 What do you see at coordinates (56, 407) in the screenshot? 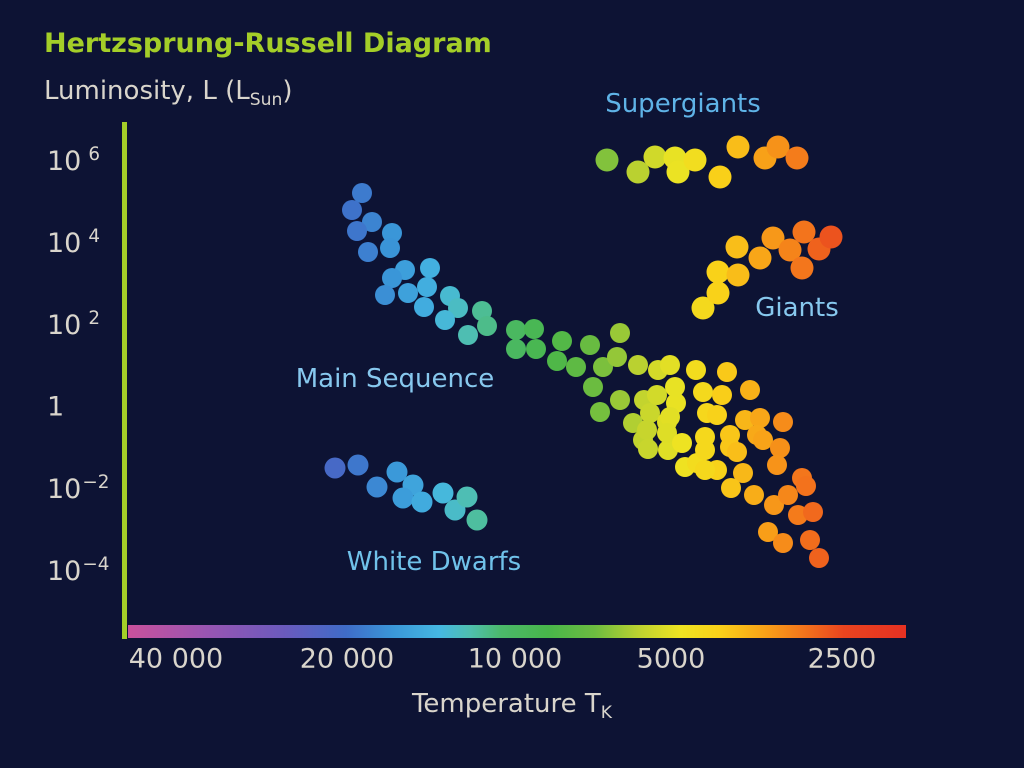
I see `y-tick-label: 1` at bounding box center [56, 407].